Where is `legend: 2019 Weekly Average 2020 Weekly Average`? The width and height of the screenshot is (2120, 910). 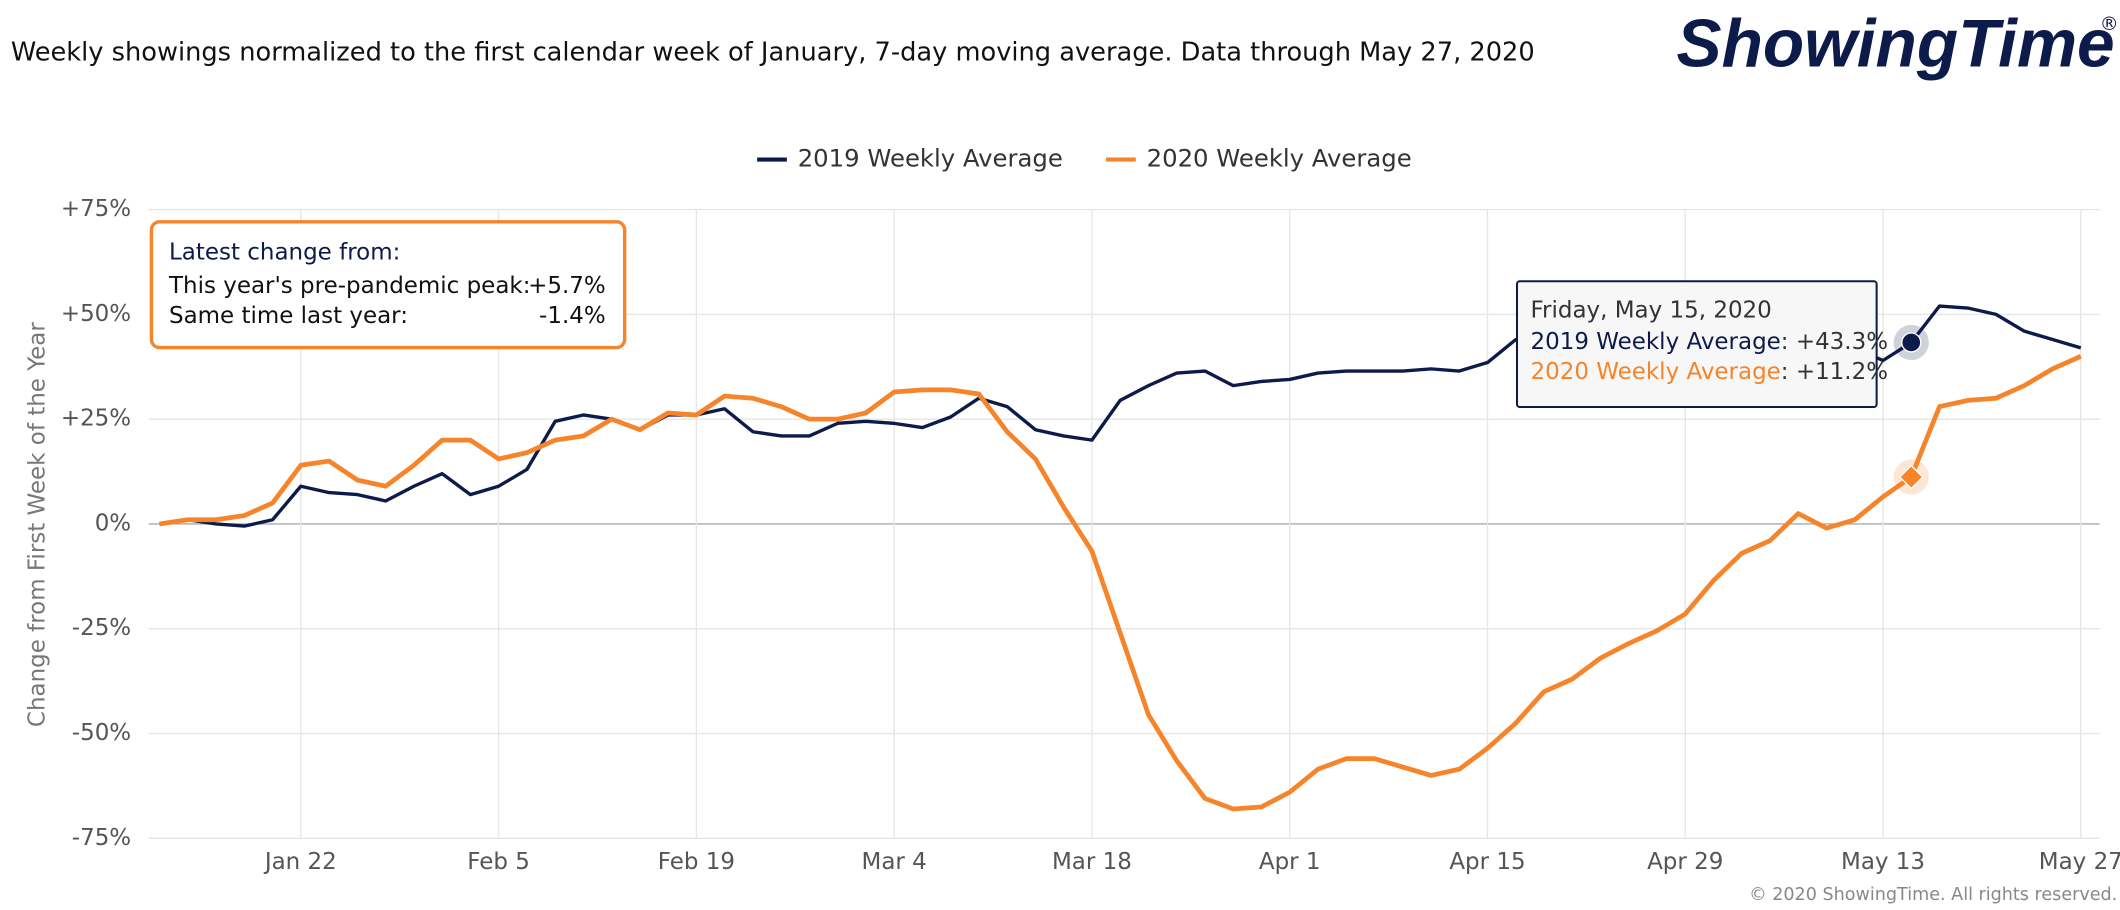
legend: 2019 Weekly Average 2020 Weekly Average is located at coordinates (1084, 158).